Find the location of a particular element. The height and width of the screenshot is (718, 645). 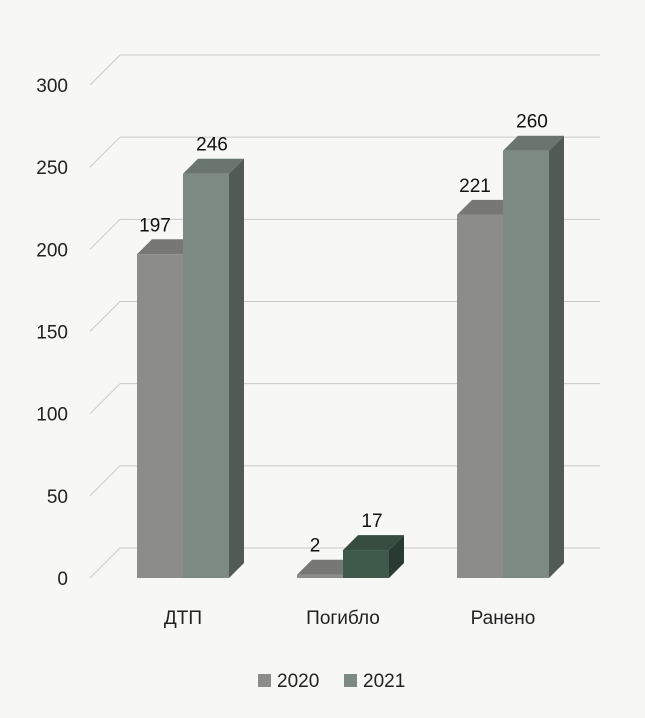

x-category-label: Погибло is located at coordinates (343, 618).